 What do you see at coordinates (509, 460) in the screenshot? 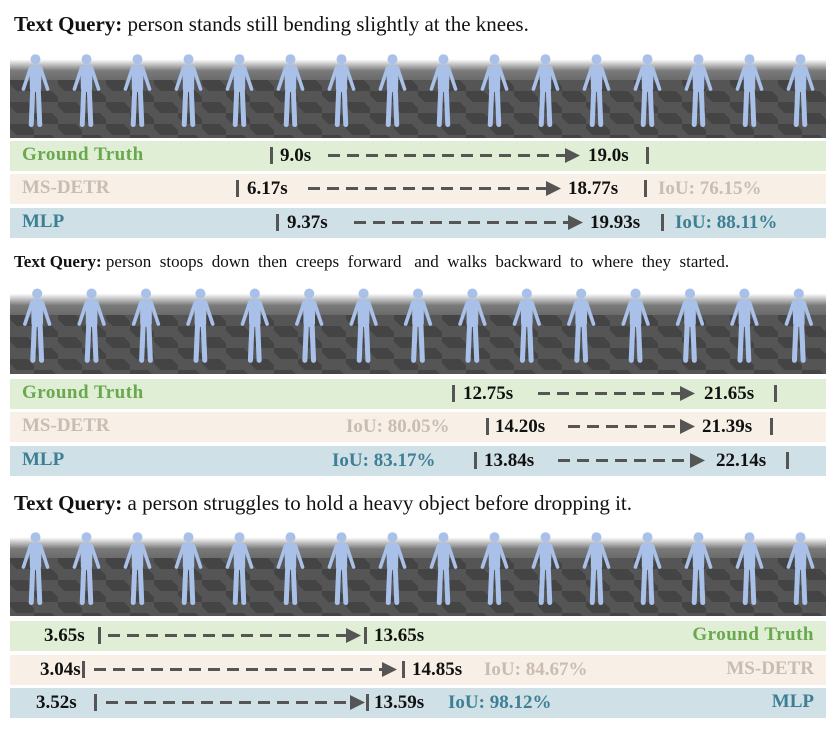
I see `start-time: 13.84s` at bounding box center [509, 460].